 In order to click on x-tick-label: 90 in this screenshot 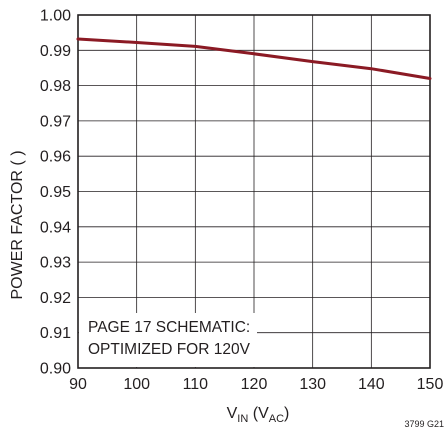, I will do `click(78, 384)`.